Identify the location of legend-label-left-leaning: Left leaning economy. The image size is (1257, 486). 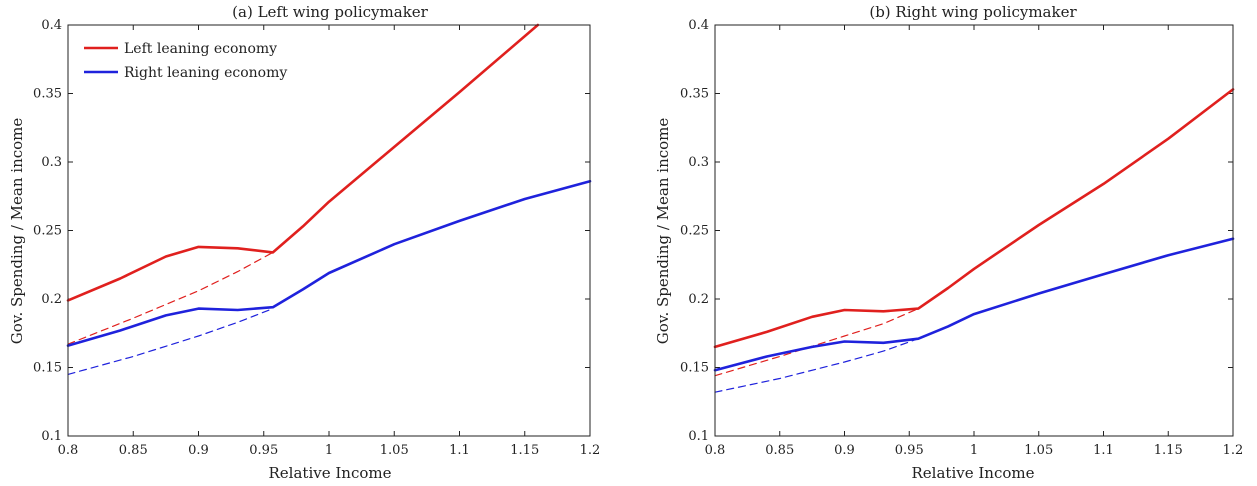
(200, 49).